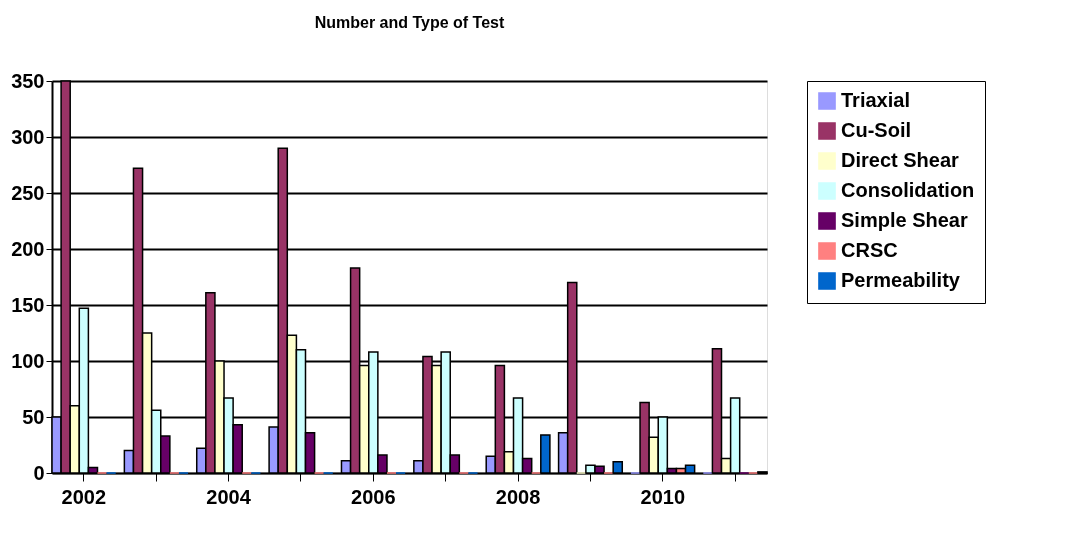 This screenshot has height=550, width=1085. Describe the element at coordinates (28, 360) in the screenshot. I see `y-tick-label: 100` at that location.